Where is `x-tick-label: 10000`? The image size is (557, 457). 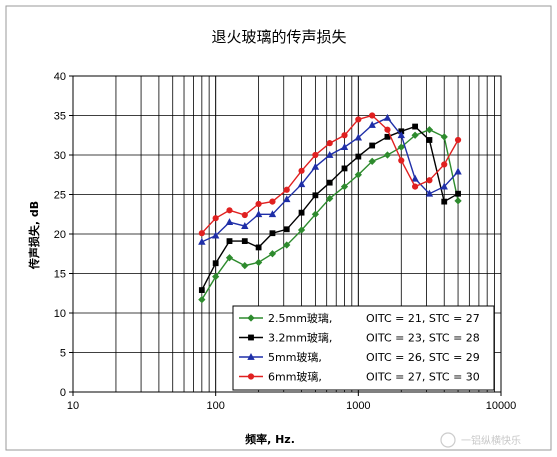 x-tick-label: 10000 is located at coordinates (501, 406).